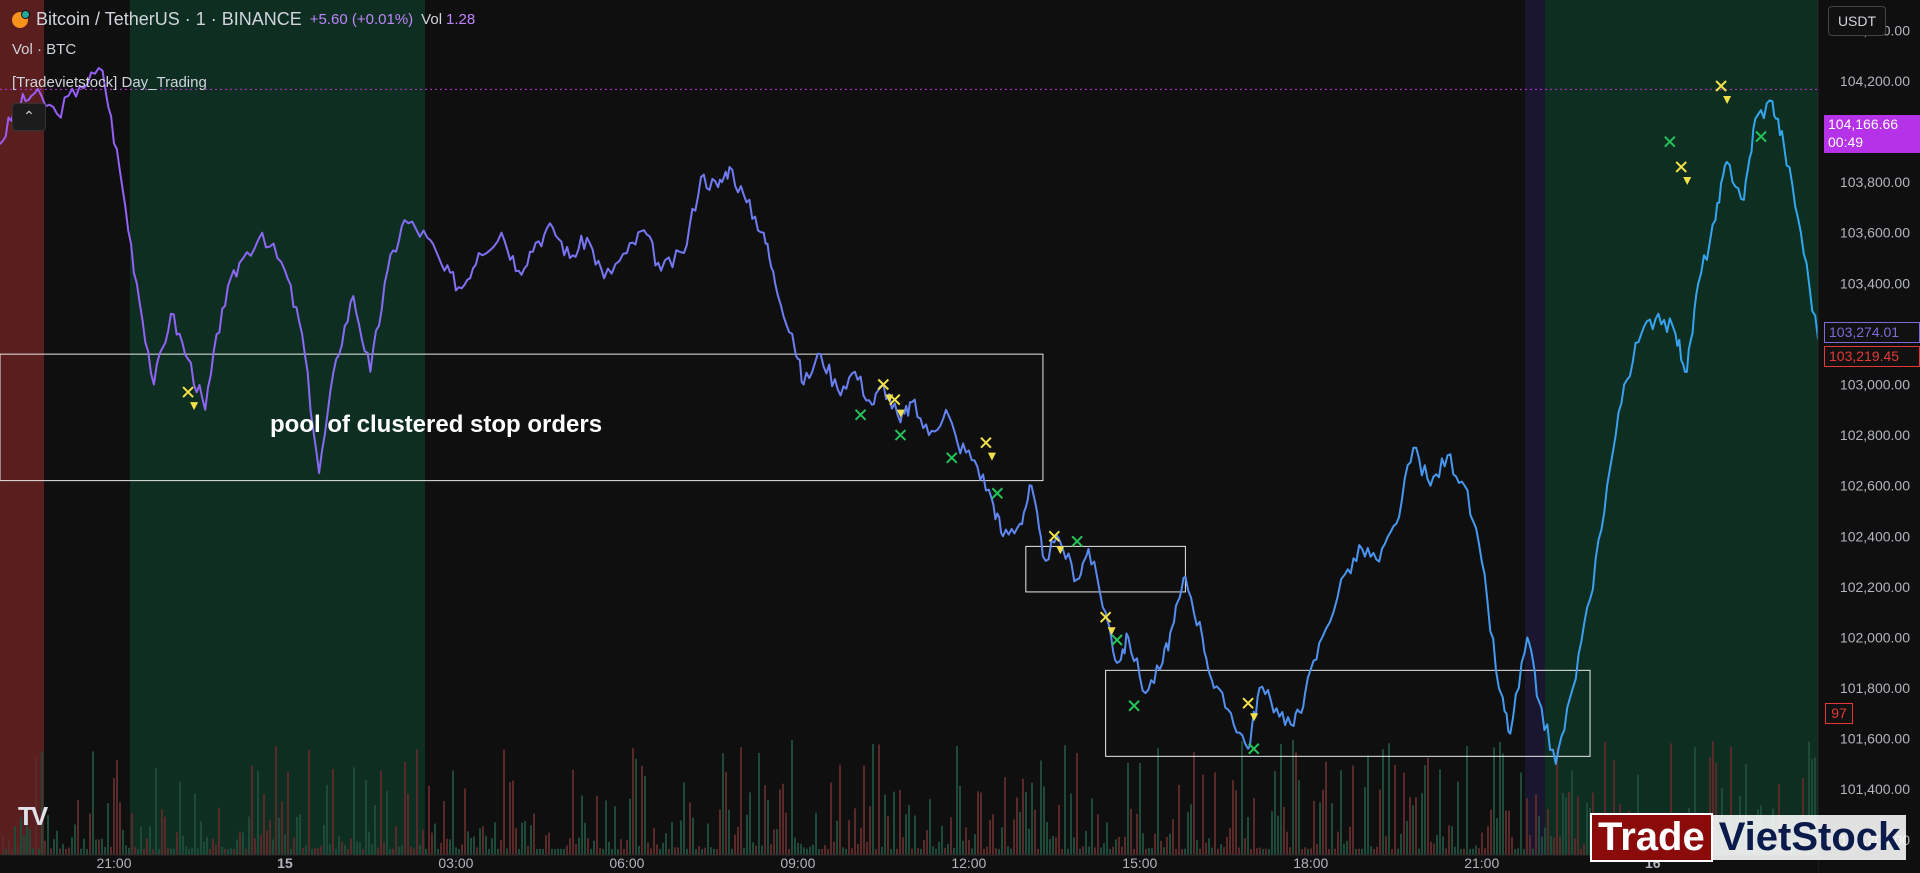 The width and height of the screenshot is (1920, 873). Describe the element at coordinates (1863, 124) in the screenshot. I see `last-price-value: 104,166.66` at that location.